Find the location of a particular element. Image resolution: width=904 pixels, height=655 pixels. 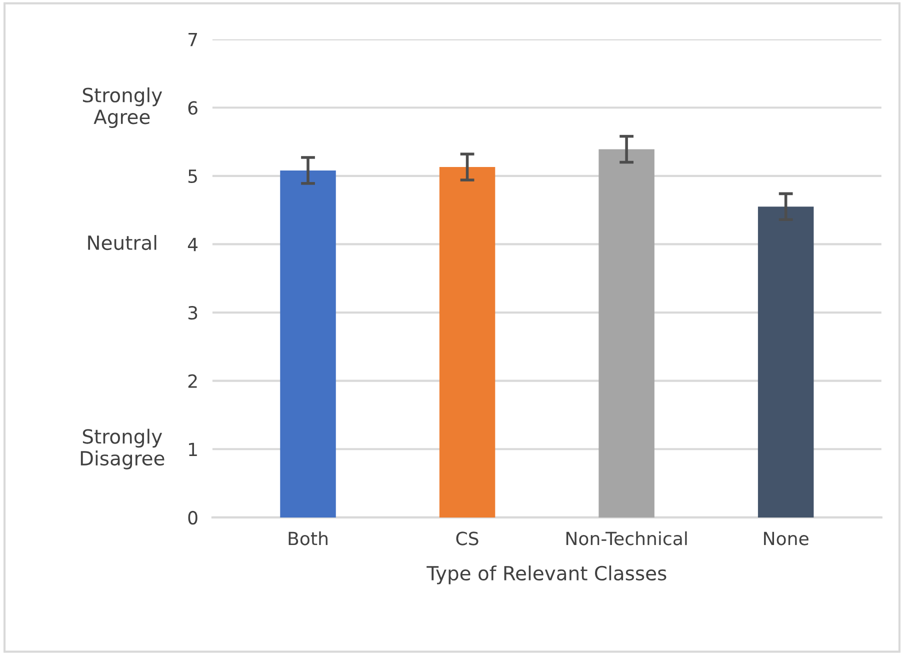

y-tick-label: 6 is located at coordinates (193, 108).